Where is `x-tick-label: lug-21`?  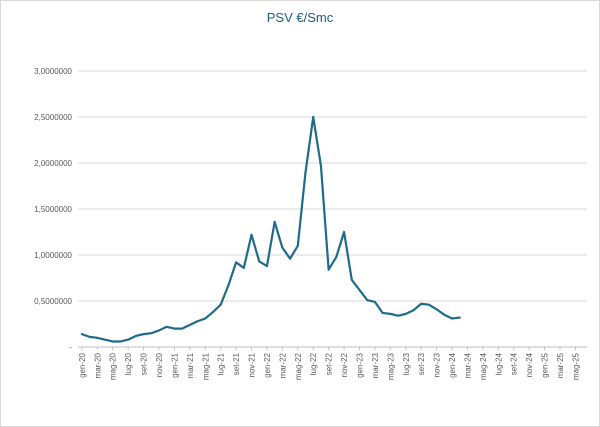
x-tick-label: lug-21 is located at coordinates (221, 363).